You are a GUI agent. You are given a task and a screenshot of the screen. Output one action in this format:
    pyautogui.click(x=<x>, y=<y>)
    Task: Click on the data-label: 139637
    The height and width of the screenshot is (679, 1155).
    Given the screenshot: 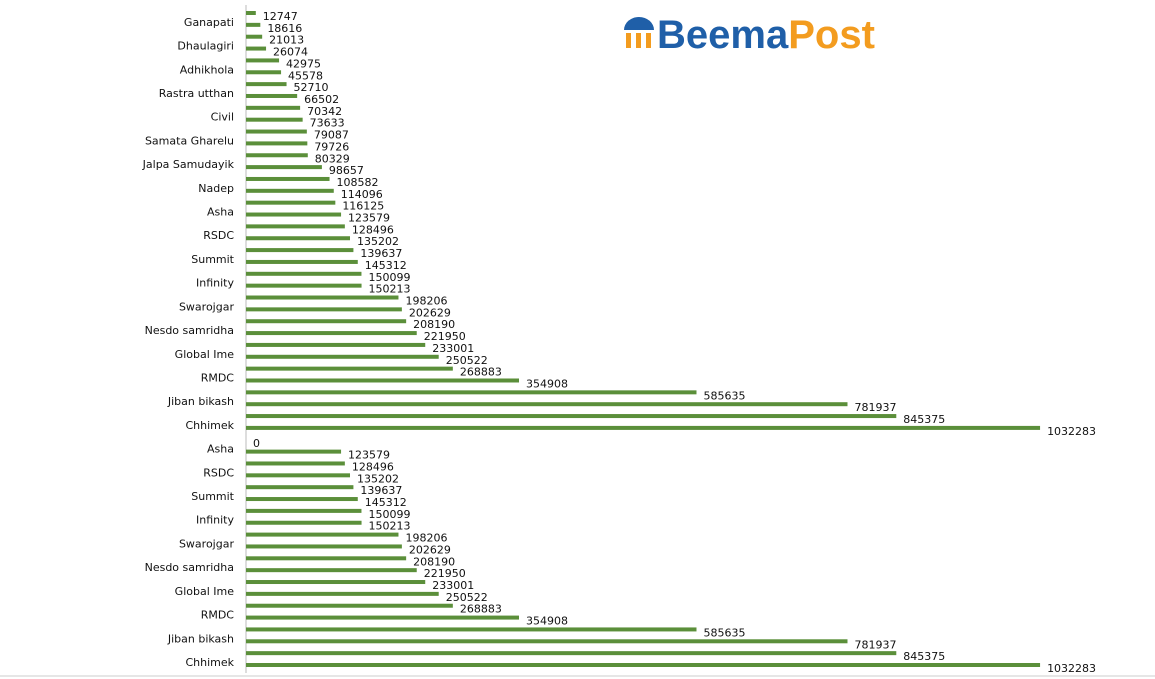 What is the action you would take?
    pyautogui.click(x=381, y=490)
    